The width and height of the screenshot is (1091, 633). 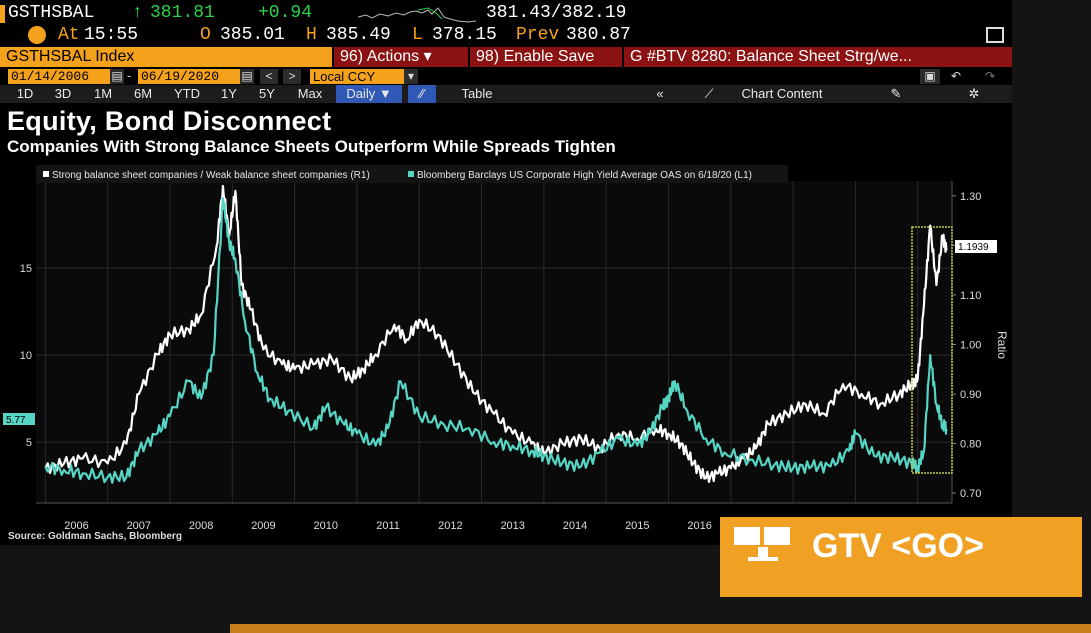 I want to click on x-tick-label: 2006, so click(x=76, y=525).